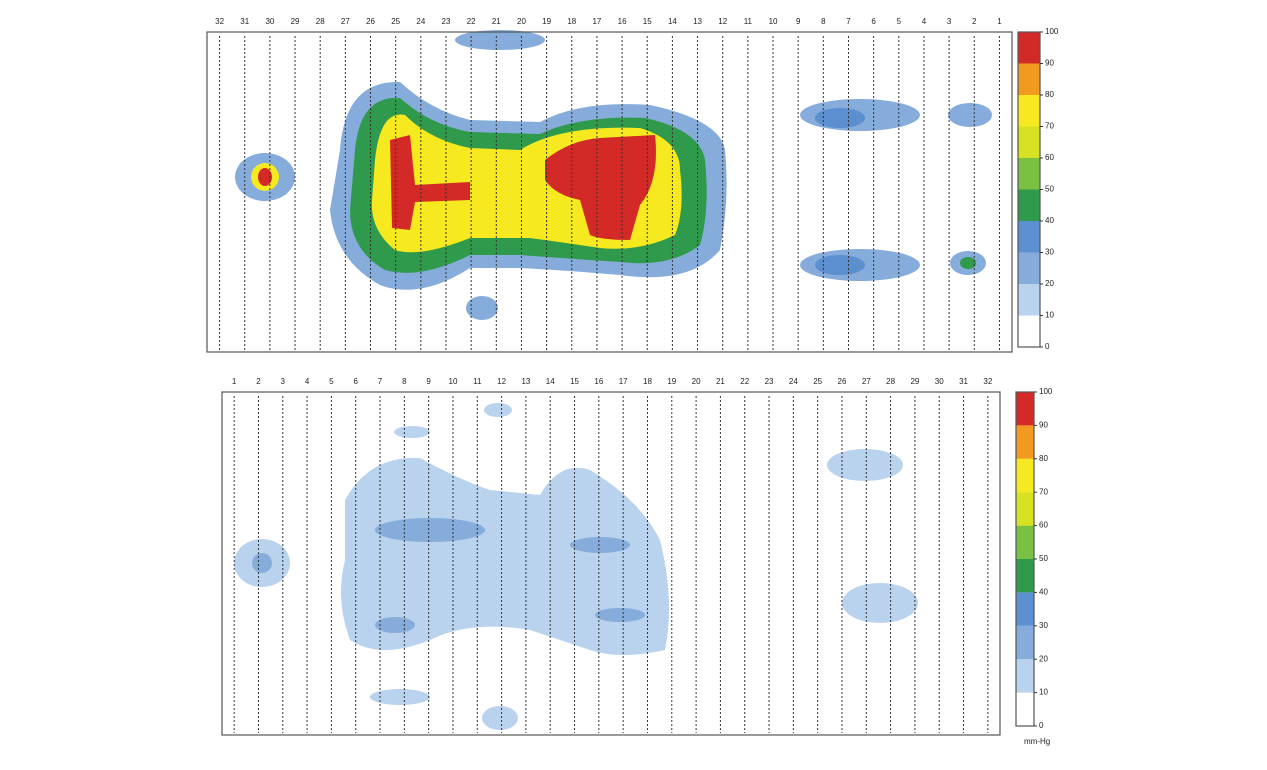 This screenshot has width=1267, height=770. What do you see at coordinates (453, 381) in the screenshot?
I see `column-label: 10` at bounding box center [453, 381].